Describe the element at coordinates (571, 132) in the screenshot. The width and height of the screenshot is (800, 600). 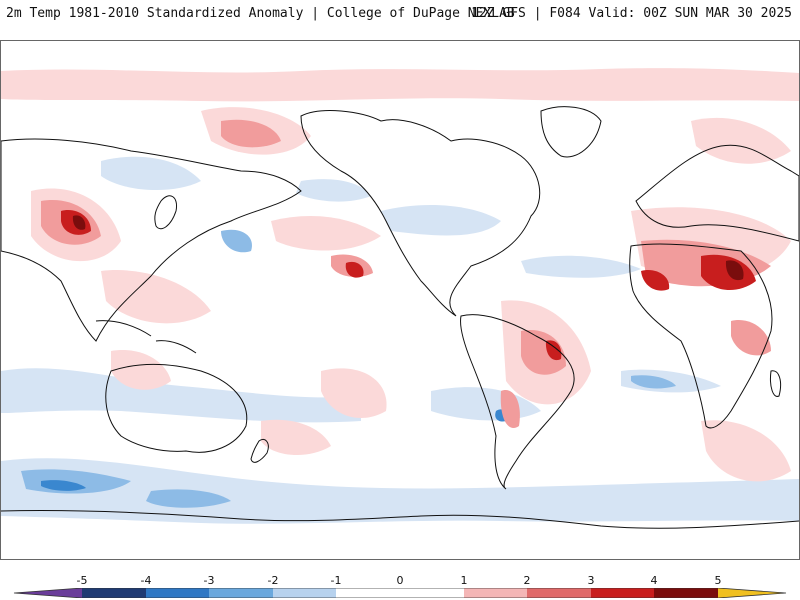
I see `greenland-coast` at that location.